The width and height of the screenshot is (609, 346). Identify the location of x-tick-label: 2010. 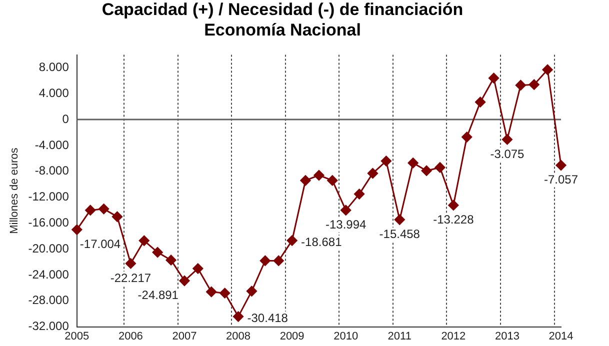
(346, 336).